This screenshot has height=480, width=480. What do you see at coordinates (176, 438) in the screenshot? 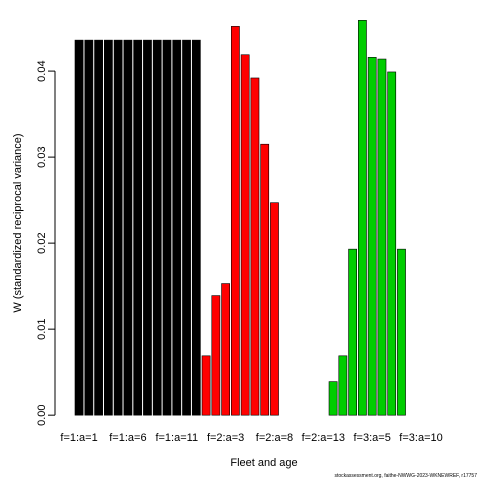
I see `x-tick-label: f=1:a=11` at bounding box center [176, 438].